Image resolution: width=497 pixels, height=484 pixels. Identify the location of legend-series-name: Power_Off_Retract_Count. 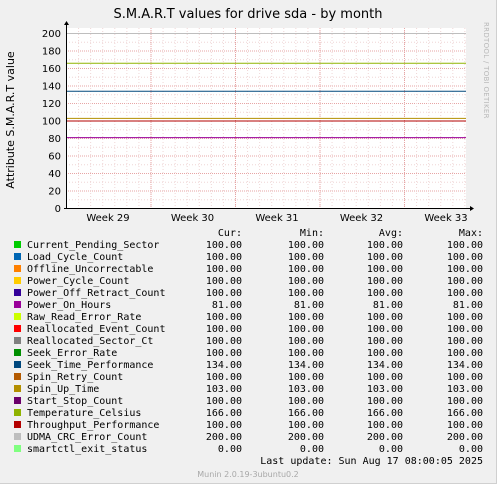
(96, 293).